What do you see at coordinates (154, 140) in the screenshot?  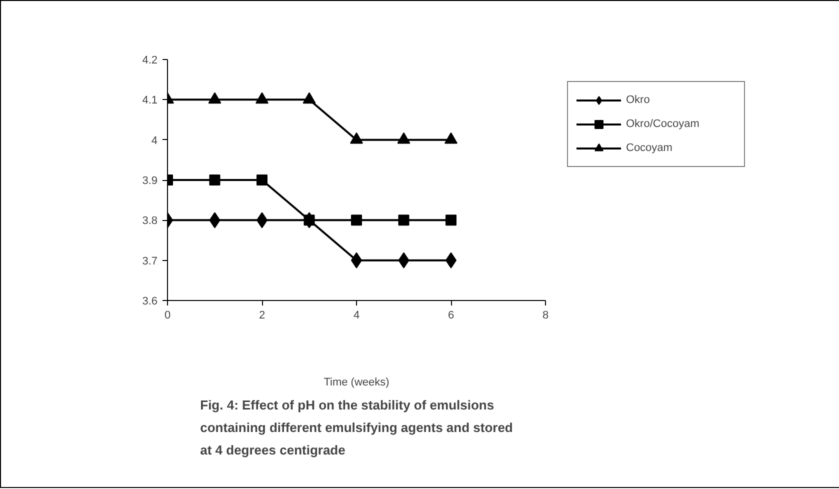 I see `y-tick-label: 4` at bounding box center [154, 140].